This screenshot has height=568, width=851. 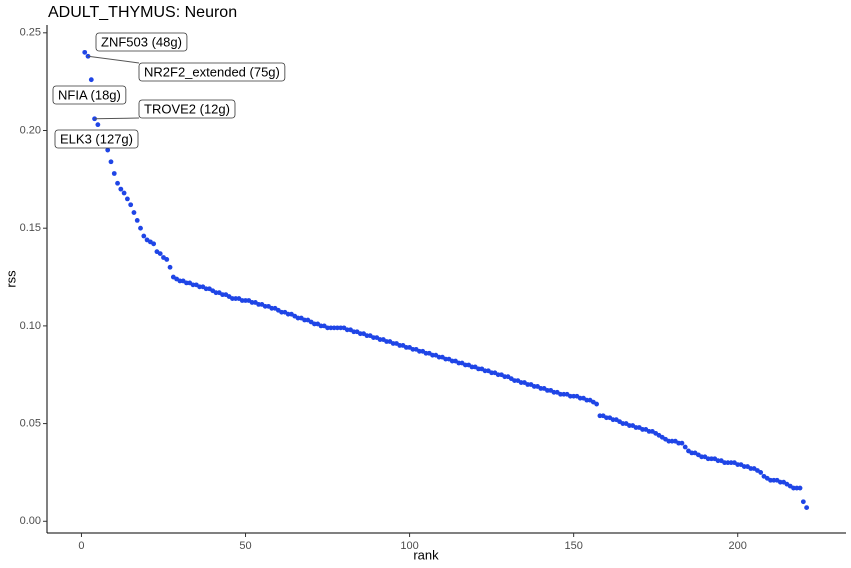 I want to click on x-tick-label: 200, so click(x=738, y=546).